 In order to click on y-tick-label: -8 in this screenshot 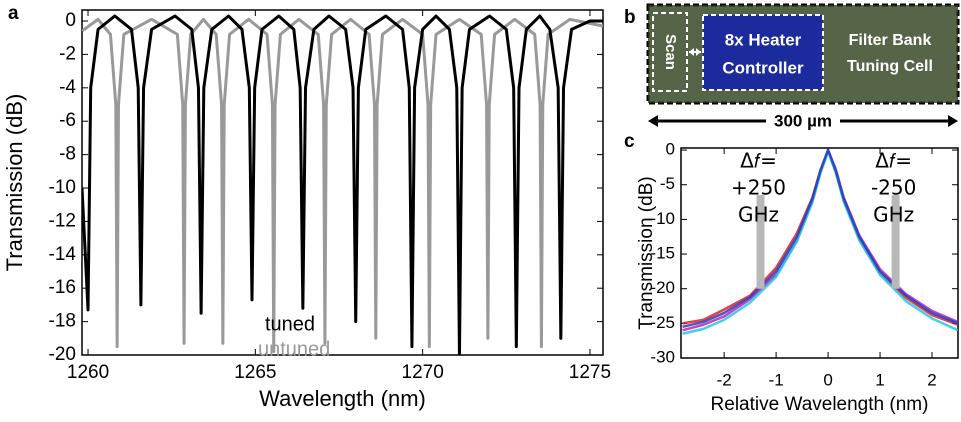, I will do `click(67, 154)`.